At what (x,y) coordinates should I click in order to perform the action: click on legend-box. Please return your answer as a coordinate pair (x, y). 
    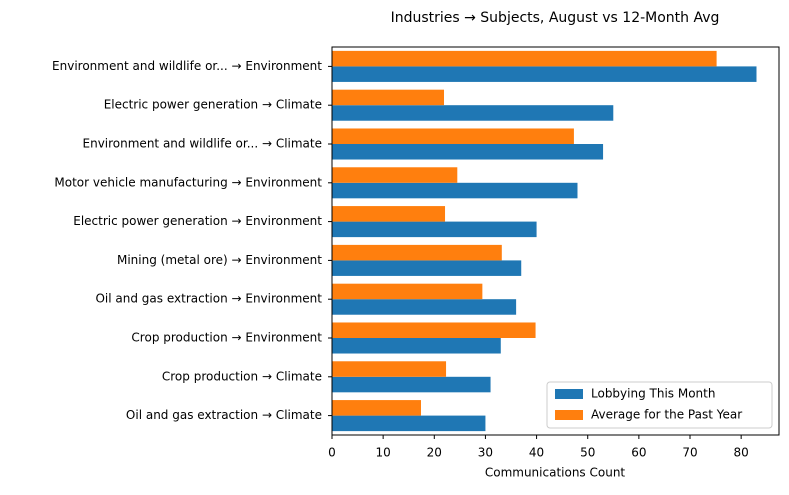
    Looking at the image, I should click on (659, 405).